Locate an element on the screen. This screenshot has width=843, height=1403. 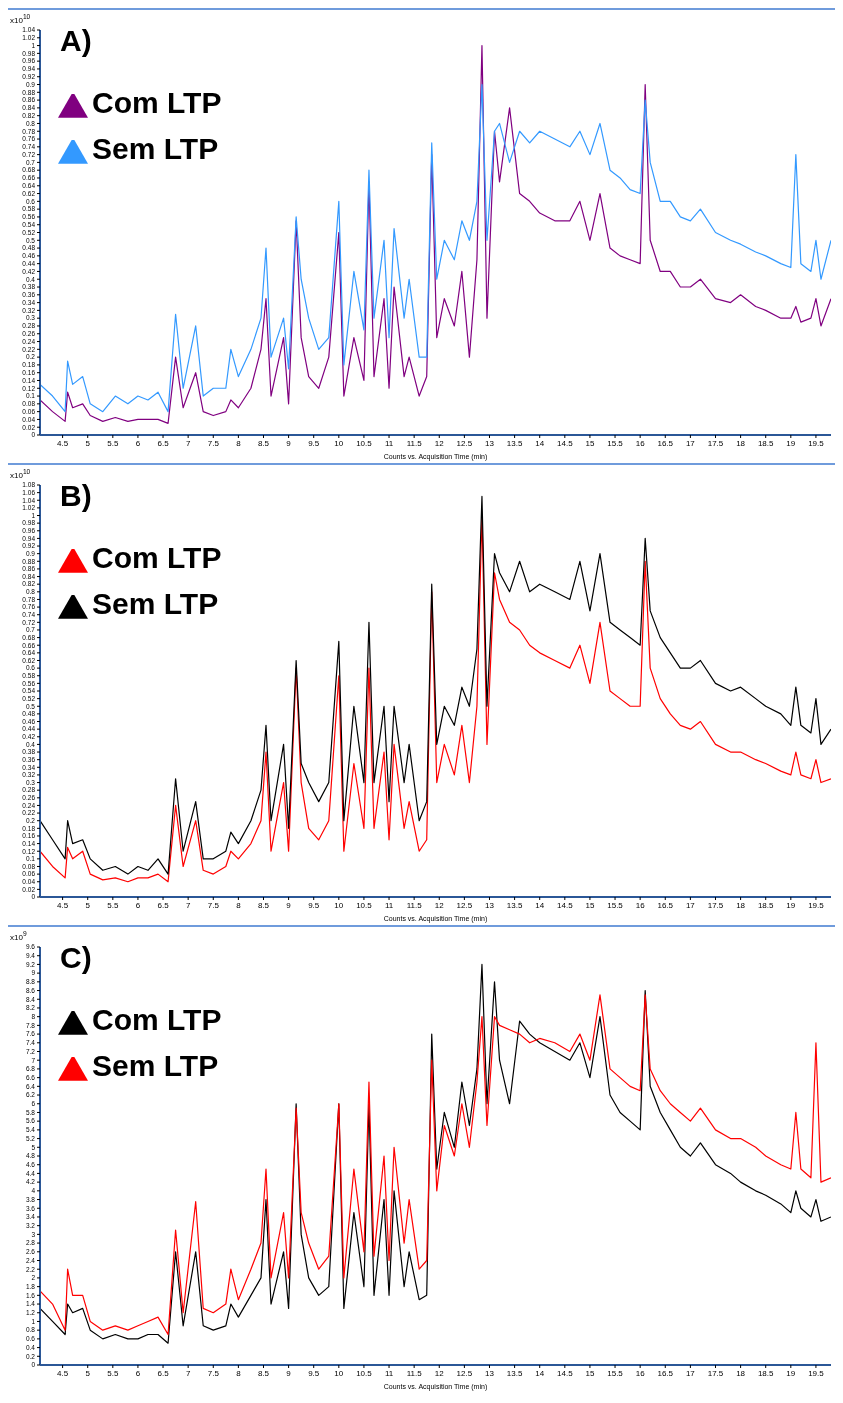
annotation: C) is located at coordinates (76, 958).